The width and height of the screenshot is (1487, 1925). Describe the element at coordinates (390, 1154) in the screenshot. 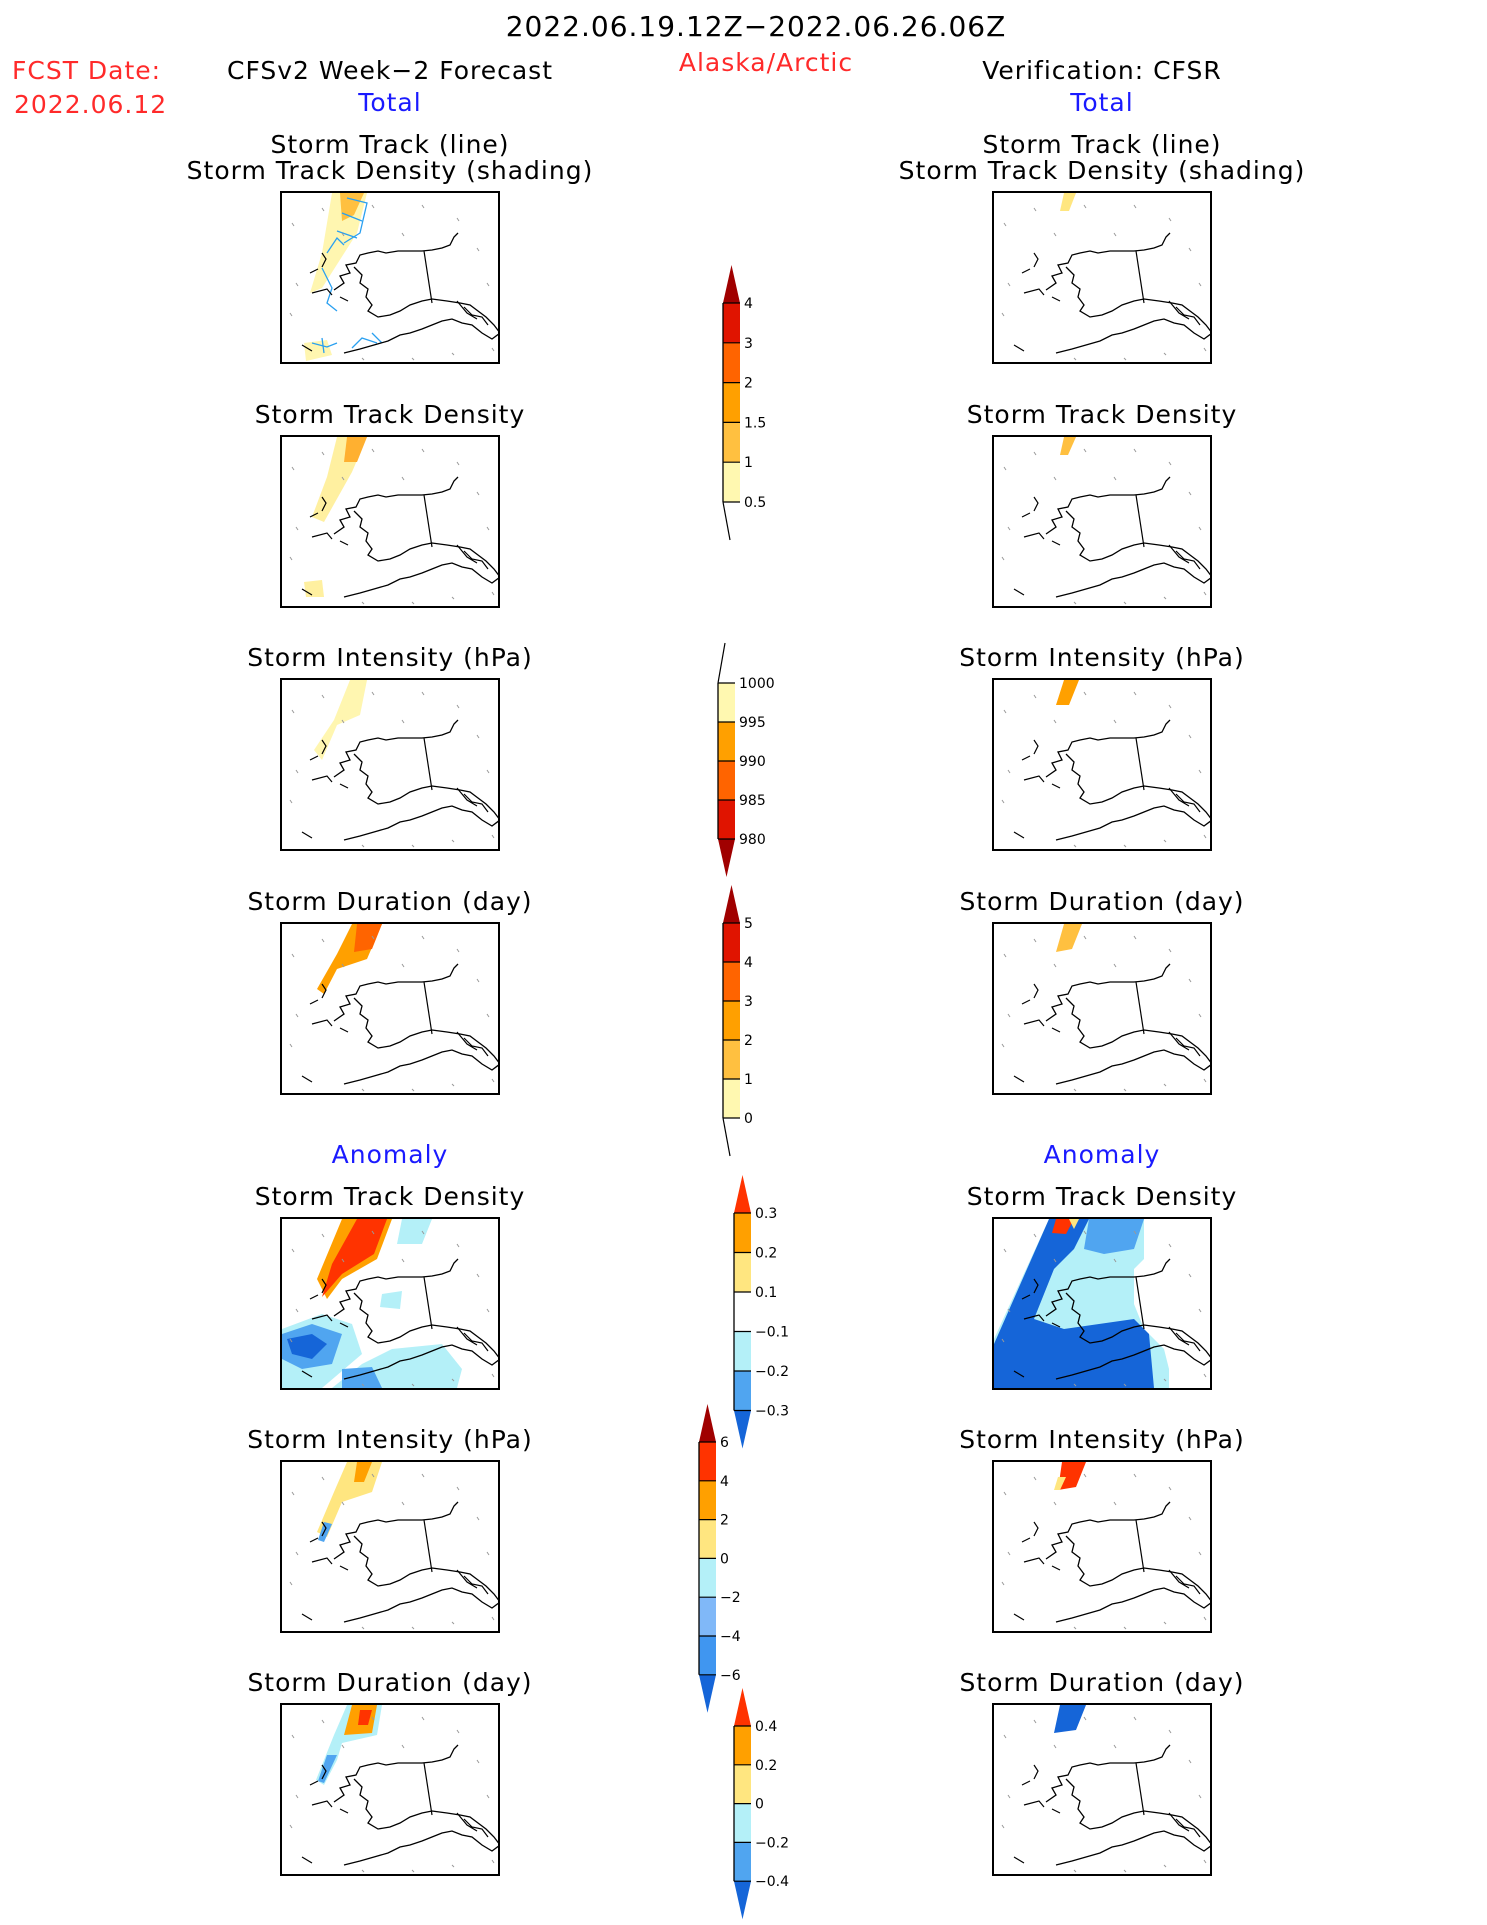

I see `left-anomaly-label: Anomaly` at that location.